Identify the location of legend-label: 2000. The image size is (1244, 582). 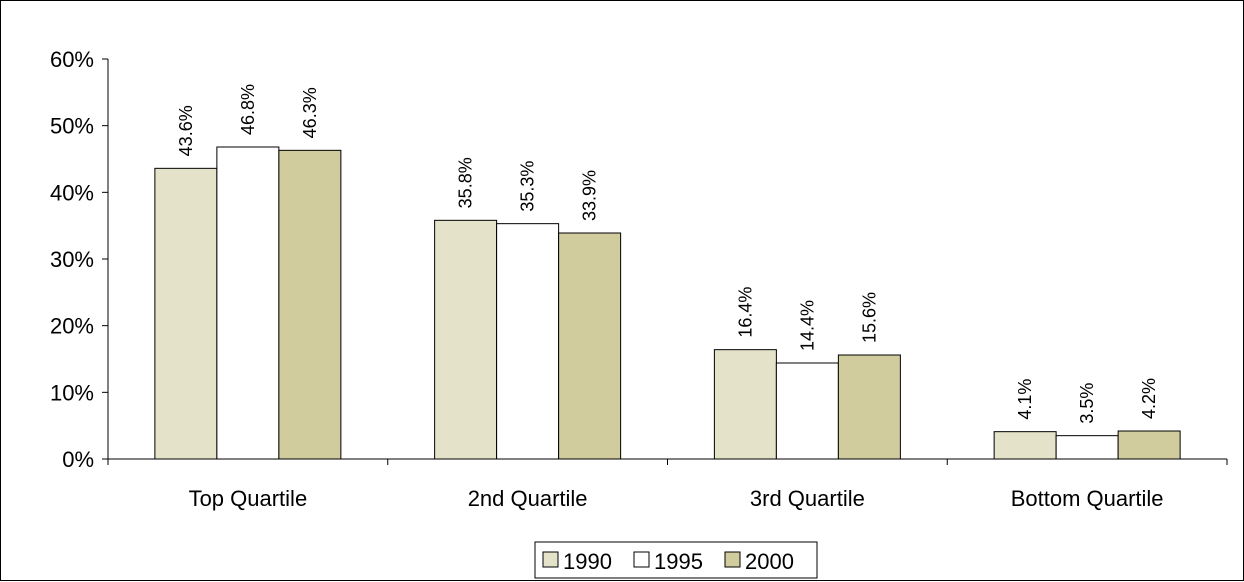
(769, 561).